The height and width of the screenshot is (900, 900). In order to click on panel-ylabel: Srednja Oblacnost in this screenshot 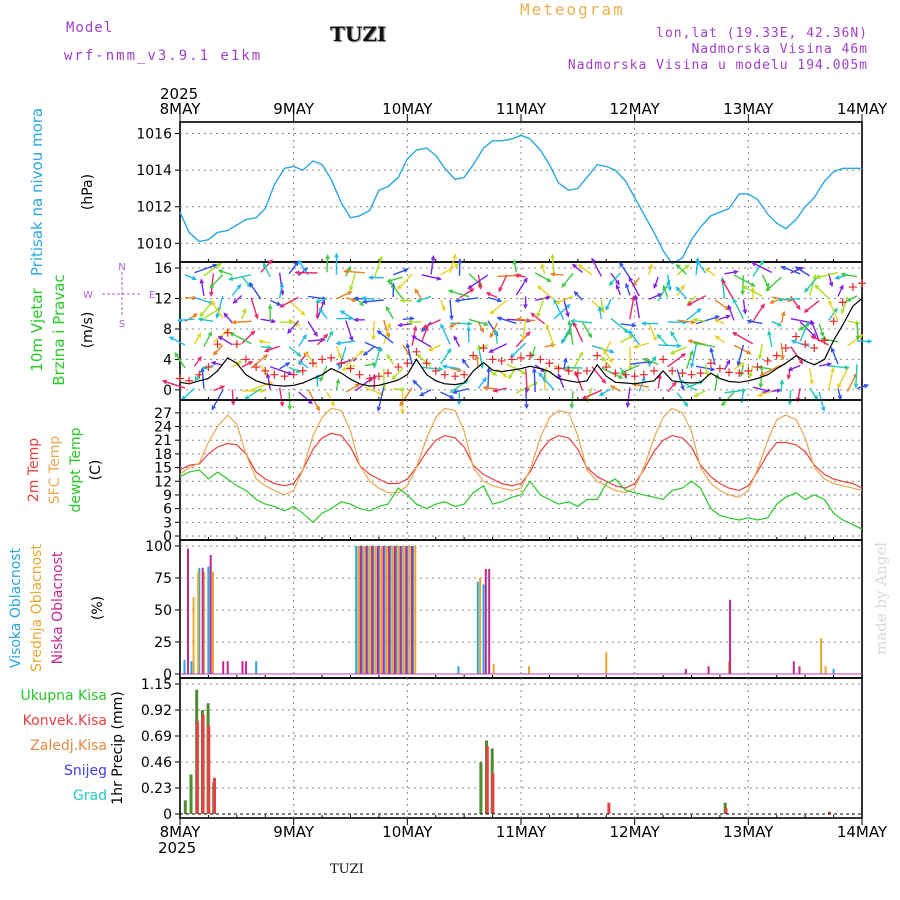, I will do `click(37, 608)`.